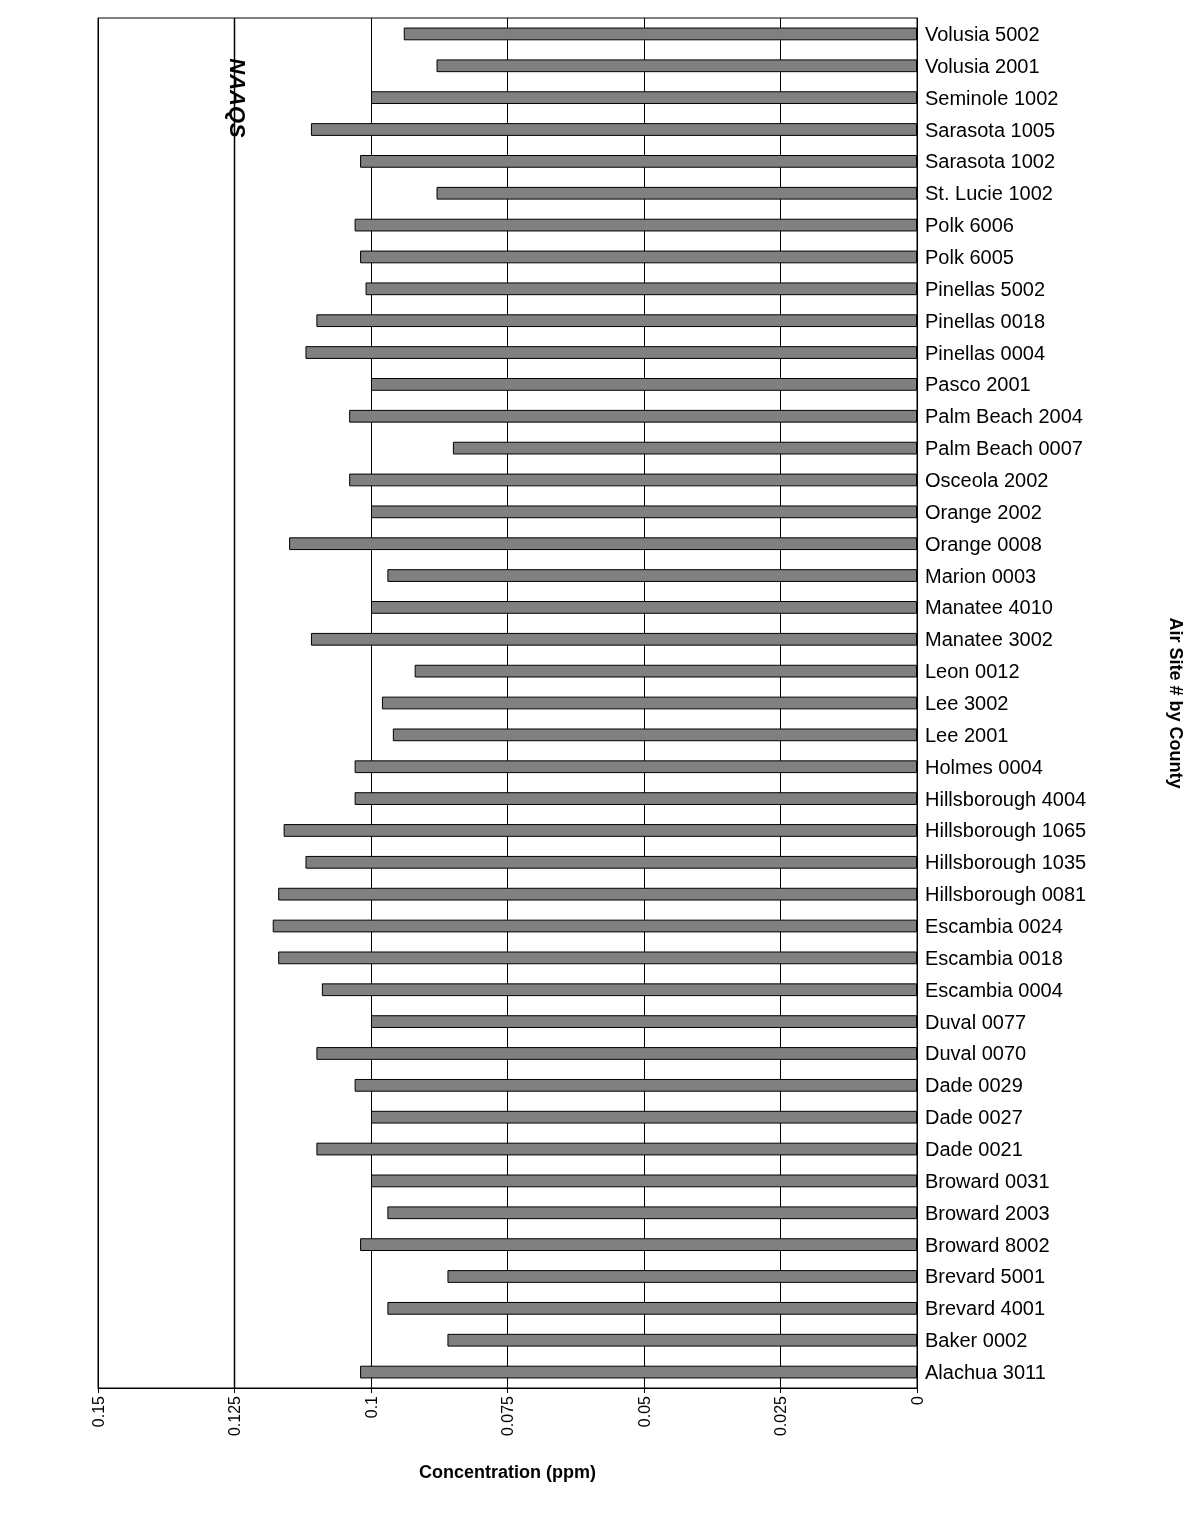  I want to click on x-tick-label: 0.15, so click(98, 1411).